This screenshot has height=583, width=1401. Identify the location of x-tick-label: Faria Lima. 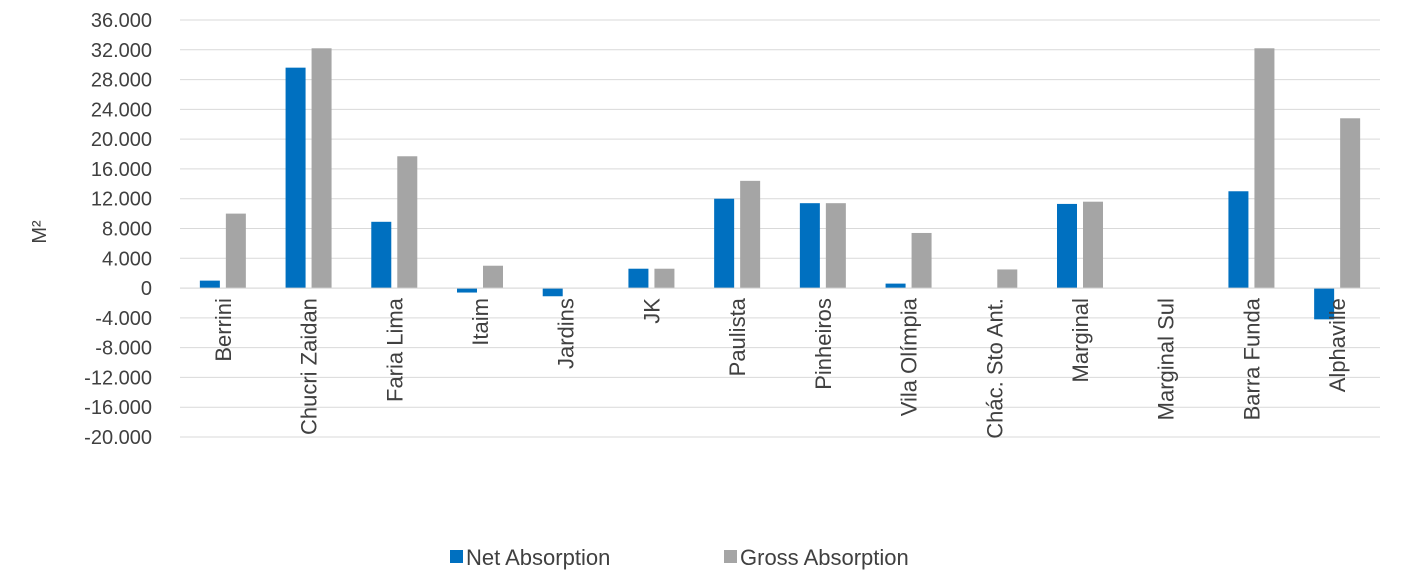
(394, 349).